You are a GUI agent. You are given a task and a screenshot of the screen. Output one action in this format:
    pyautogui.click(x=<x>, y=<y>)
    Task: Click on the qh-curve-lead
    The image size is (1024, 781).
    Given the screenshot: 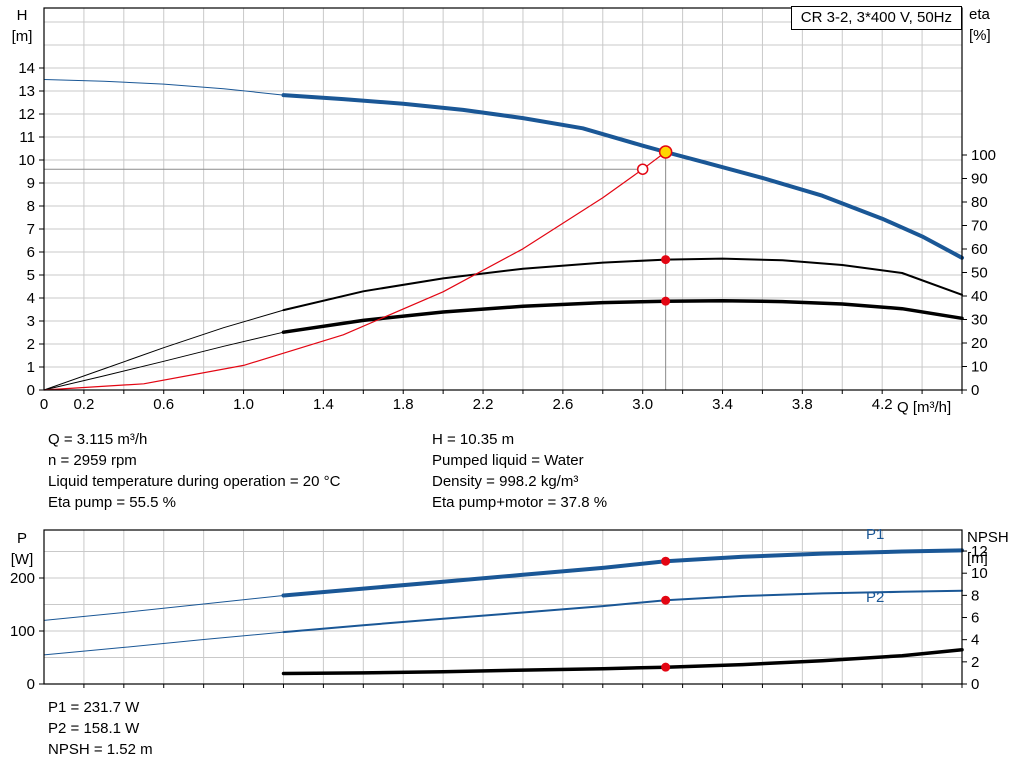 What is the action you would take?
    pyautogui.click(x=163, y=87)
    